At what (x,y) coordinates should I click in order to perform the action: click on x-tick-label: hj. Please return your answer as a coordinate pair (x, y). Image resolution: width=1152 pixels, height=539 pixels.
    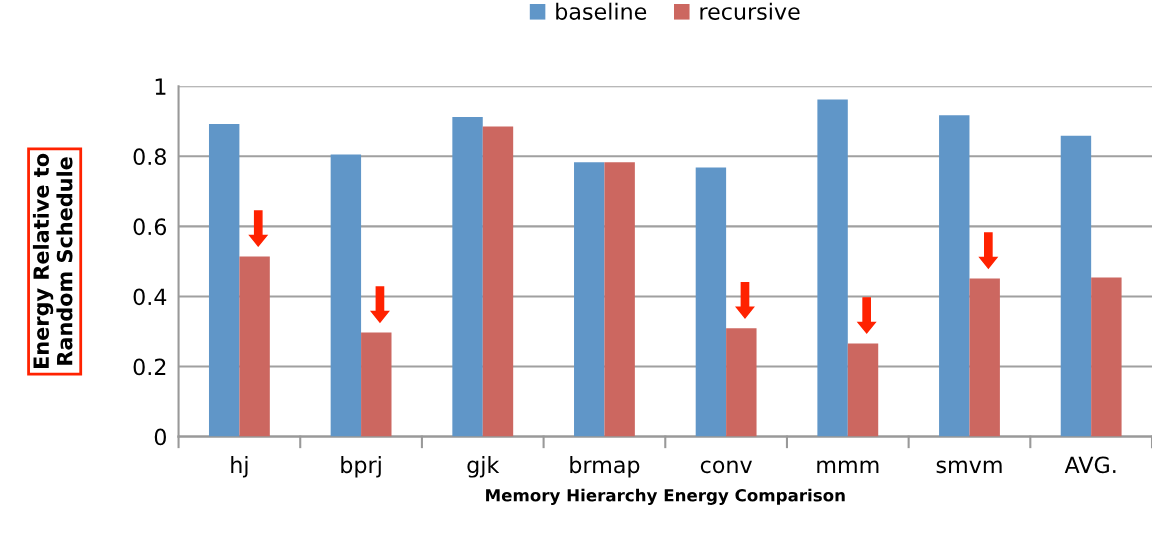
    Looking at the image, I should click on (239, 467).